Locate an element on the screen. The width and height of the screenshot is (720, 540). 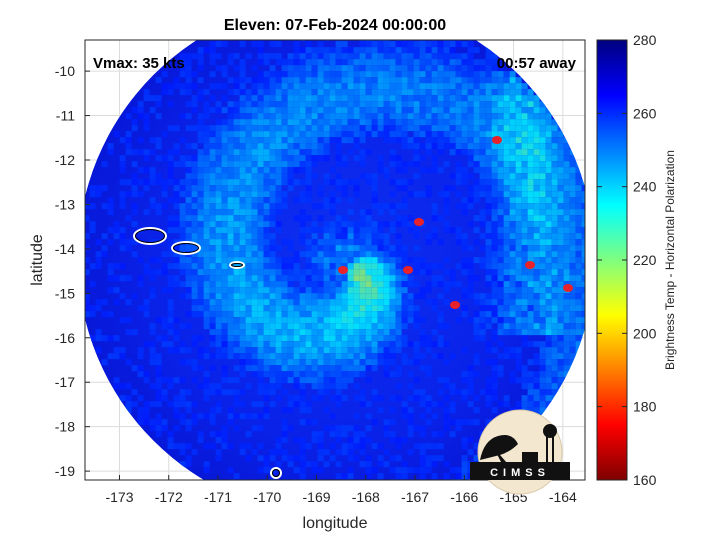
logo-banner is located at coordinates (520, 471).